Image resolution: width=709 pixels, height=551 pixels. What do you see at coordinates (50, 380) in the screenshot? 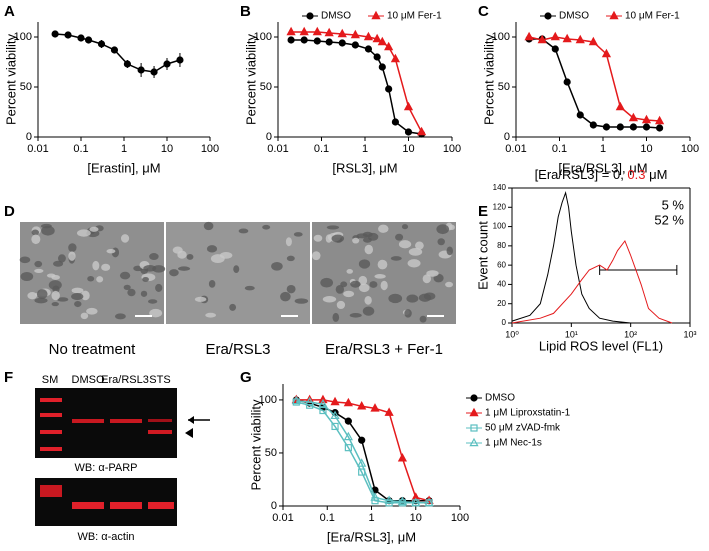
I see `lane-label: SM` at bounding box center [50, 380].